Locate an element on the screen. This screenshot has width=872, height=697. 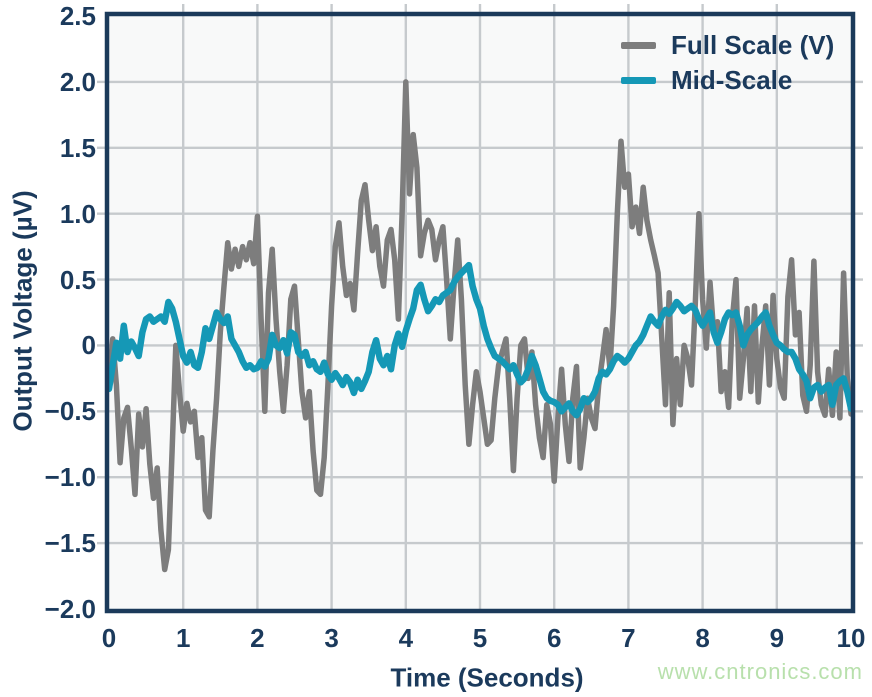
legend-line-swatch-mid-scale-icon is located at coordinates (638, 80).